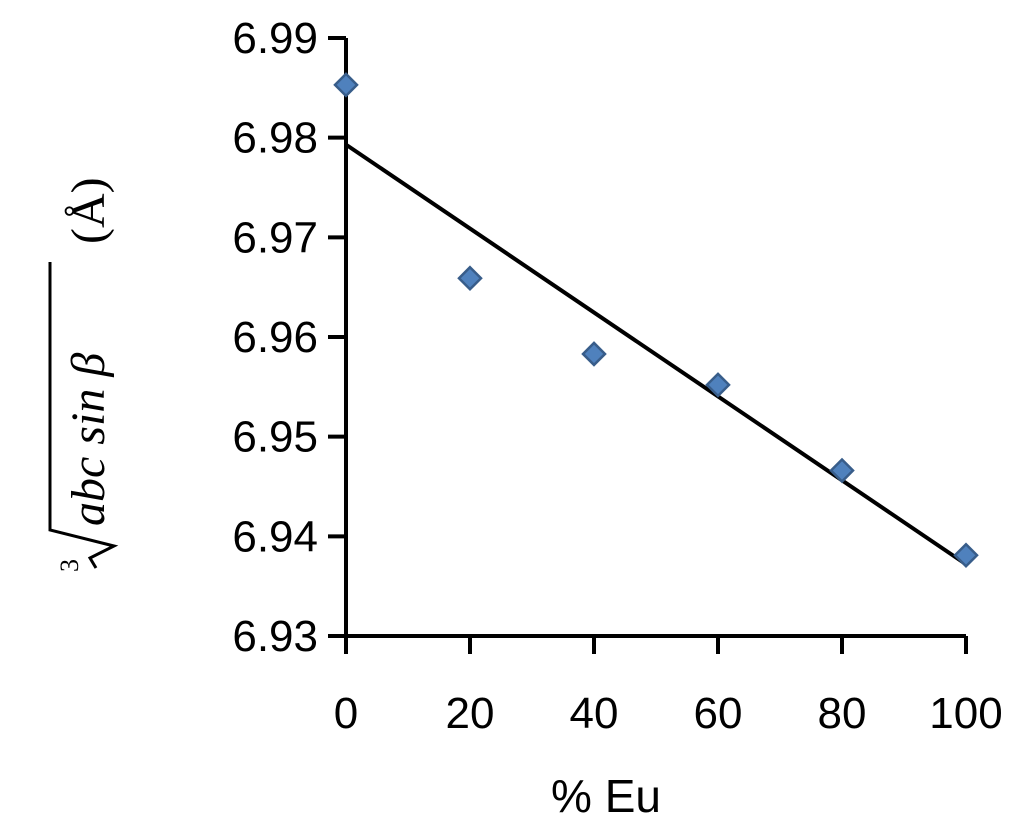 The height and width of the screenshot is (833, 1024). Describe the element at coordinates (275, 536) in the screenshot. I see `y-tick-label: 6.94` at that location.